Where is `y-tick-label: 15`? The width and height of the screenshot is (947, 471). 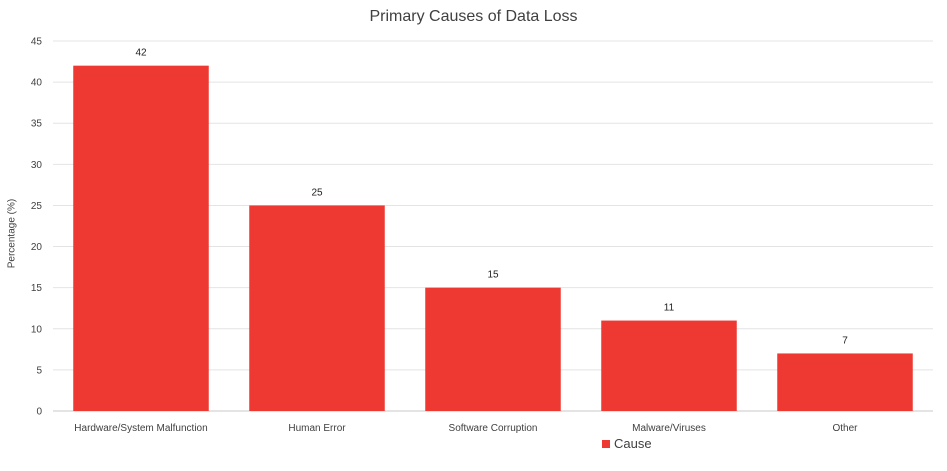
y-tick-label: 15 is located at coordinates (37, 288).